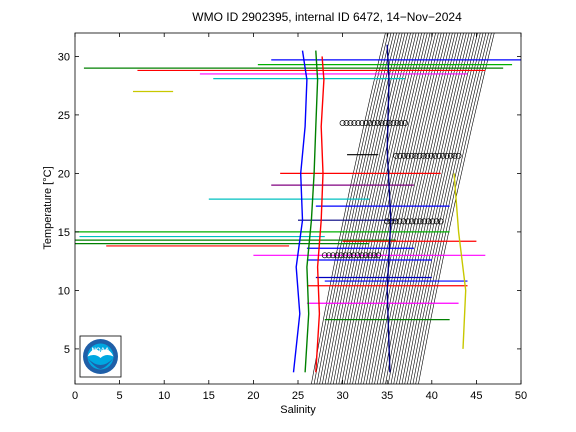  What do you see at coordinates (67, 350) in the screenshot?
I see `y-tick-label: 5` at bounding box center [67, 350].